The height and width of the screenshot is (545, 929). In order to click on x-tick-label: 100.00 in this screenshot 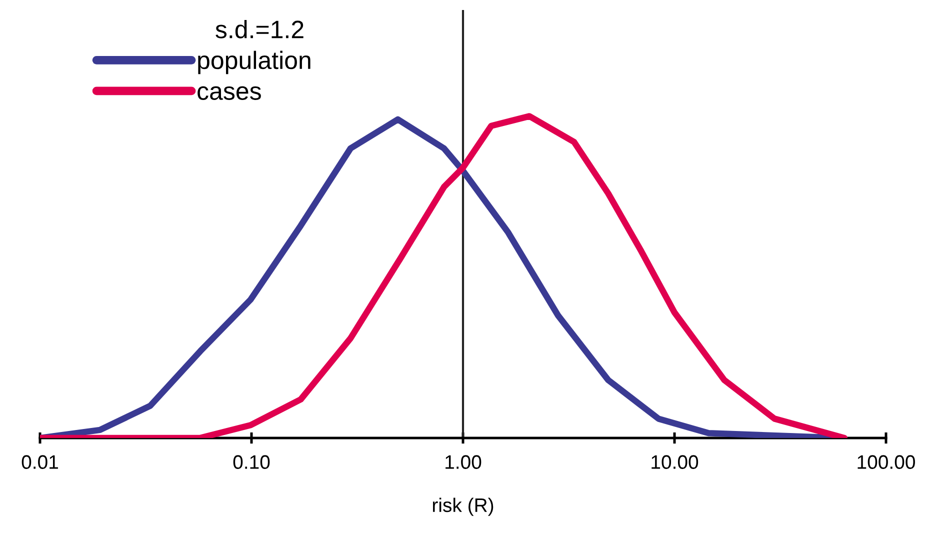, I will do `click(886, 462)`.